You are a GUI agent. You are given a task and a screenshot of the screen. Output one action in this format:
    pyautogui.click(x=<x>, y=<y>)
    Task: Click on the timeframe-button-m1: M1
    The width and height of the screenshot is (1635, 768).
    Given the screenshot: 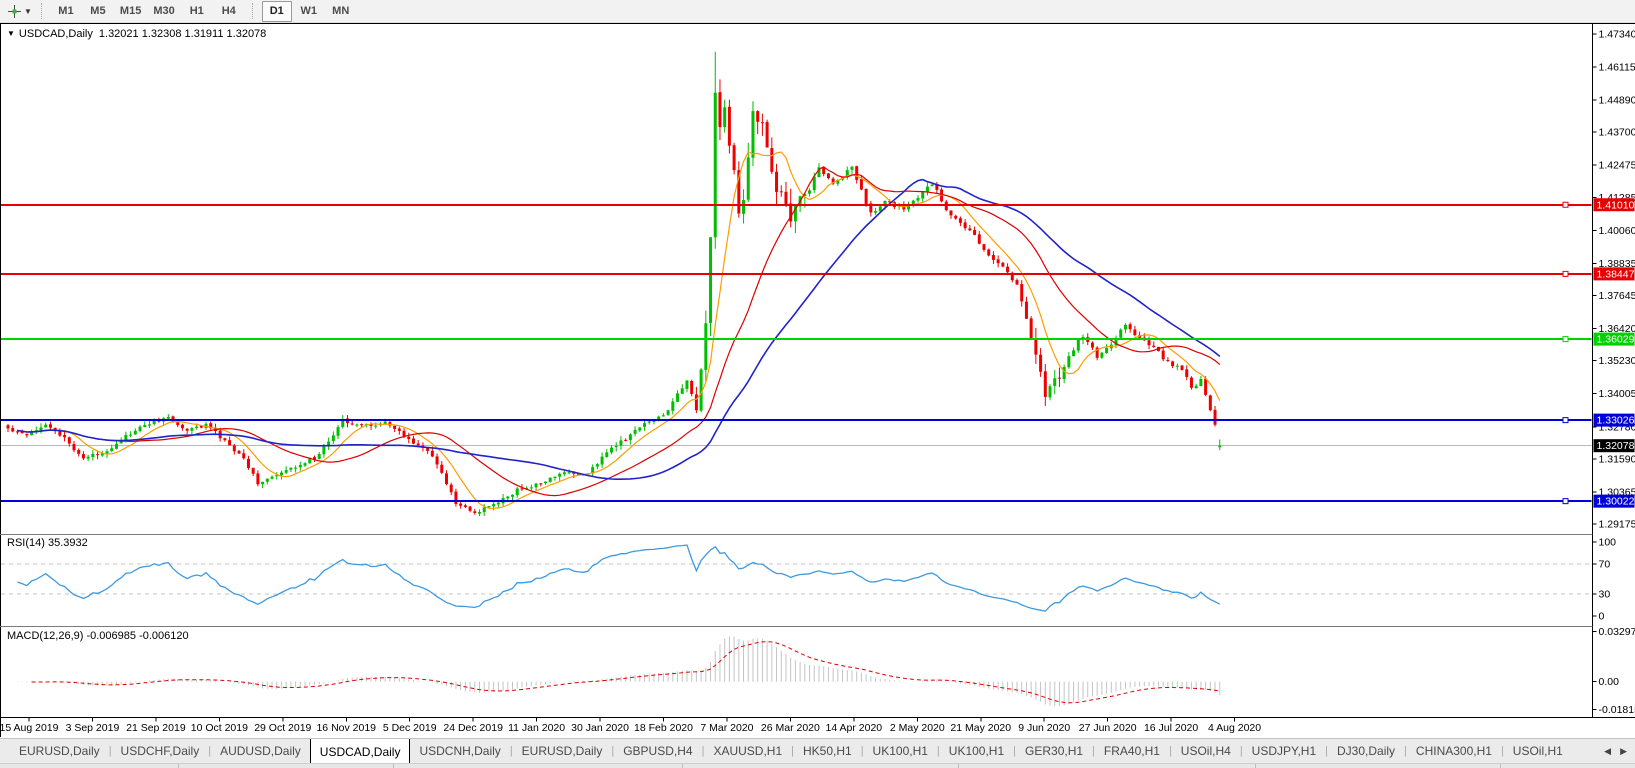 What is the action you would take?
    pyautogui.click(x=66, y=10)
    